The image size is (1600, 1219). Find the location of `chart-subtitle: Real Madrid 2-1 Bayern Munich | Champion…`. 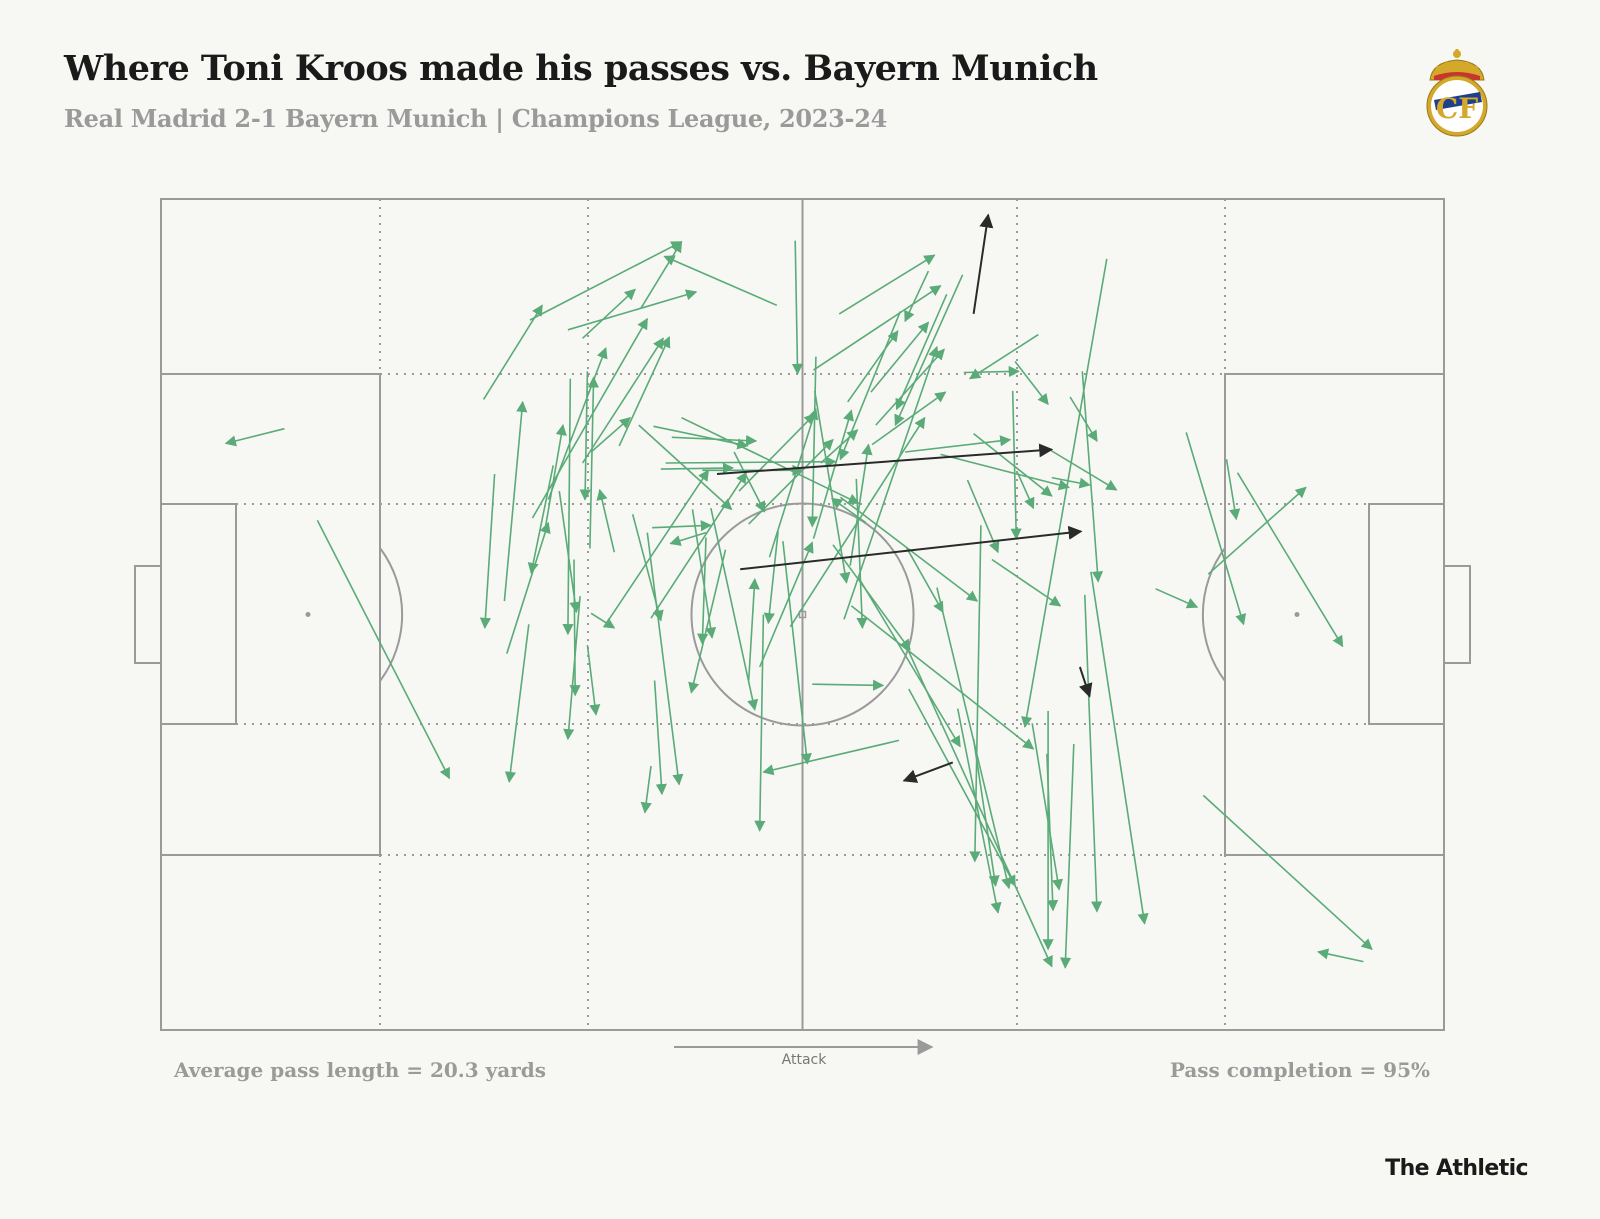

chart-subtitle: Real Madrid 2-1 Bayern Munich | Champion… is located at coordinates (476, 118).